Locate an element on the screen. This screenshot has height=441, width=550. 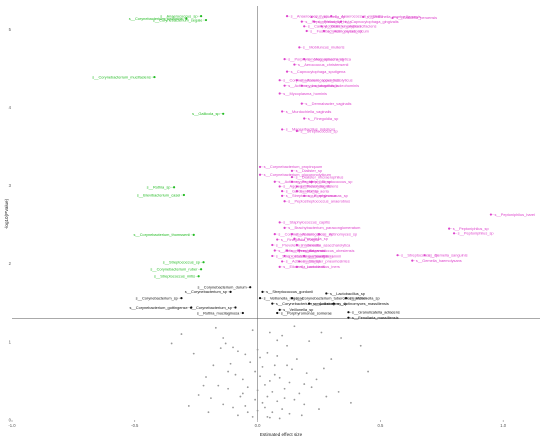
point-label: s__Prevotella_sp is located at coordinates (313, 238).